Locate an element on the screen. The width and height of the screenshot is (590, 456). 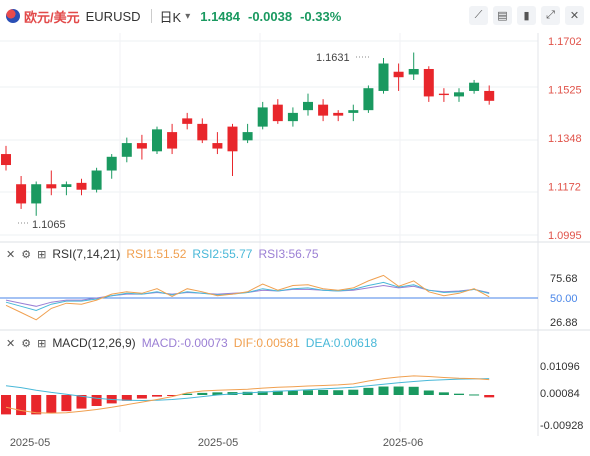
line-tool-icon: ⟋ is located at coordinates (478, 15).